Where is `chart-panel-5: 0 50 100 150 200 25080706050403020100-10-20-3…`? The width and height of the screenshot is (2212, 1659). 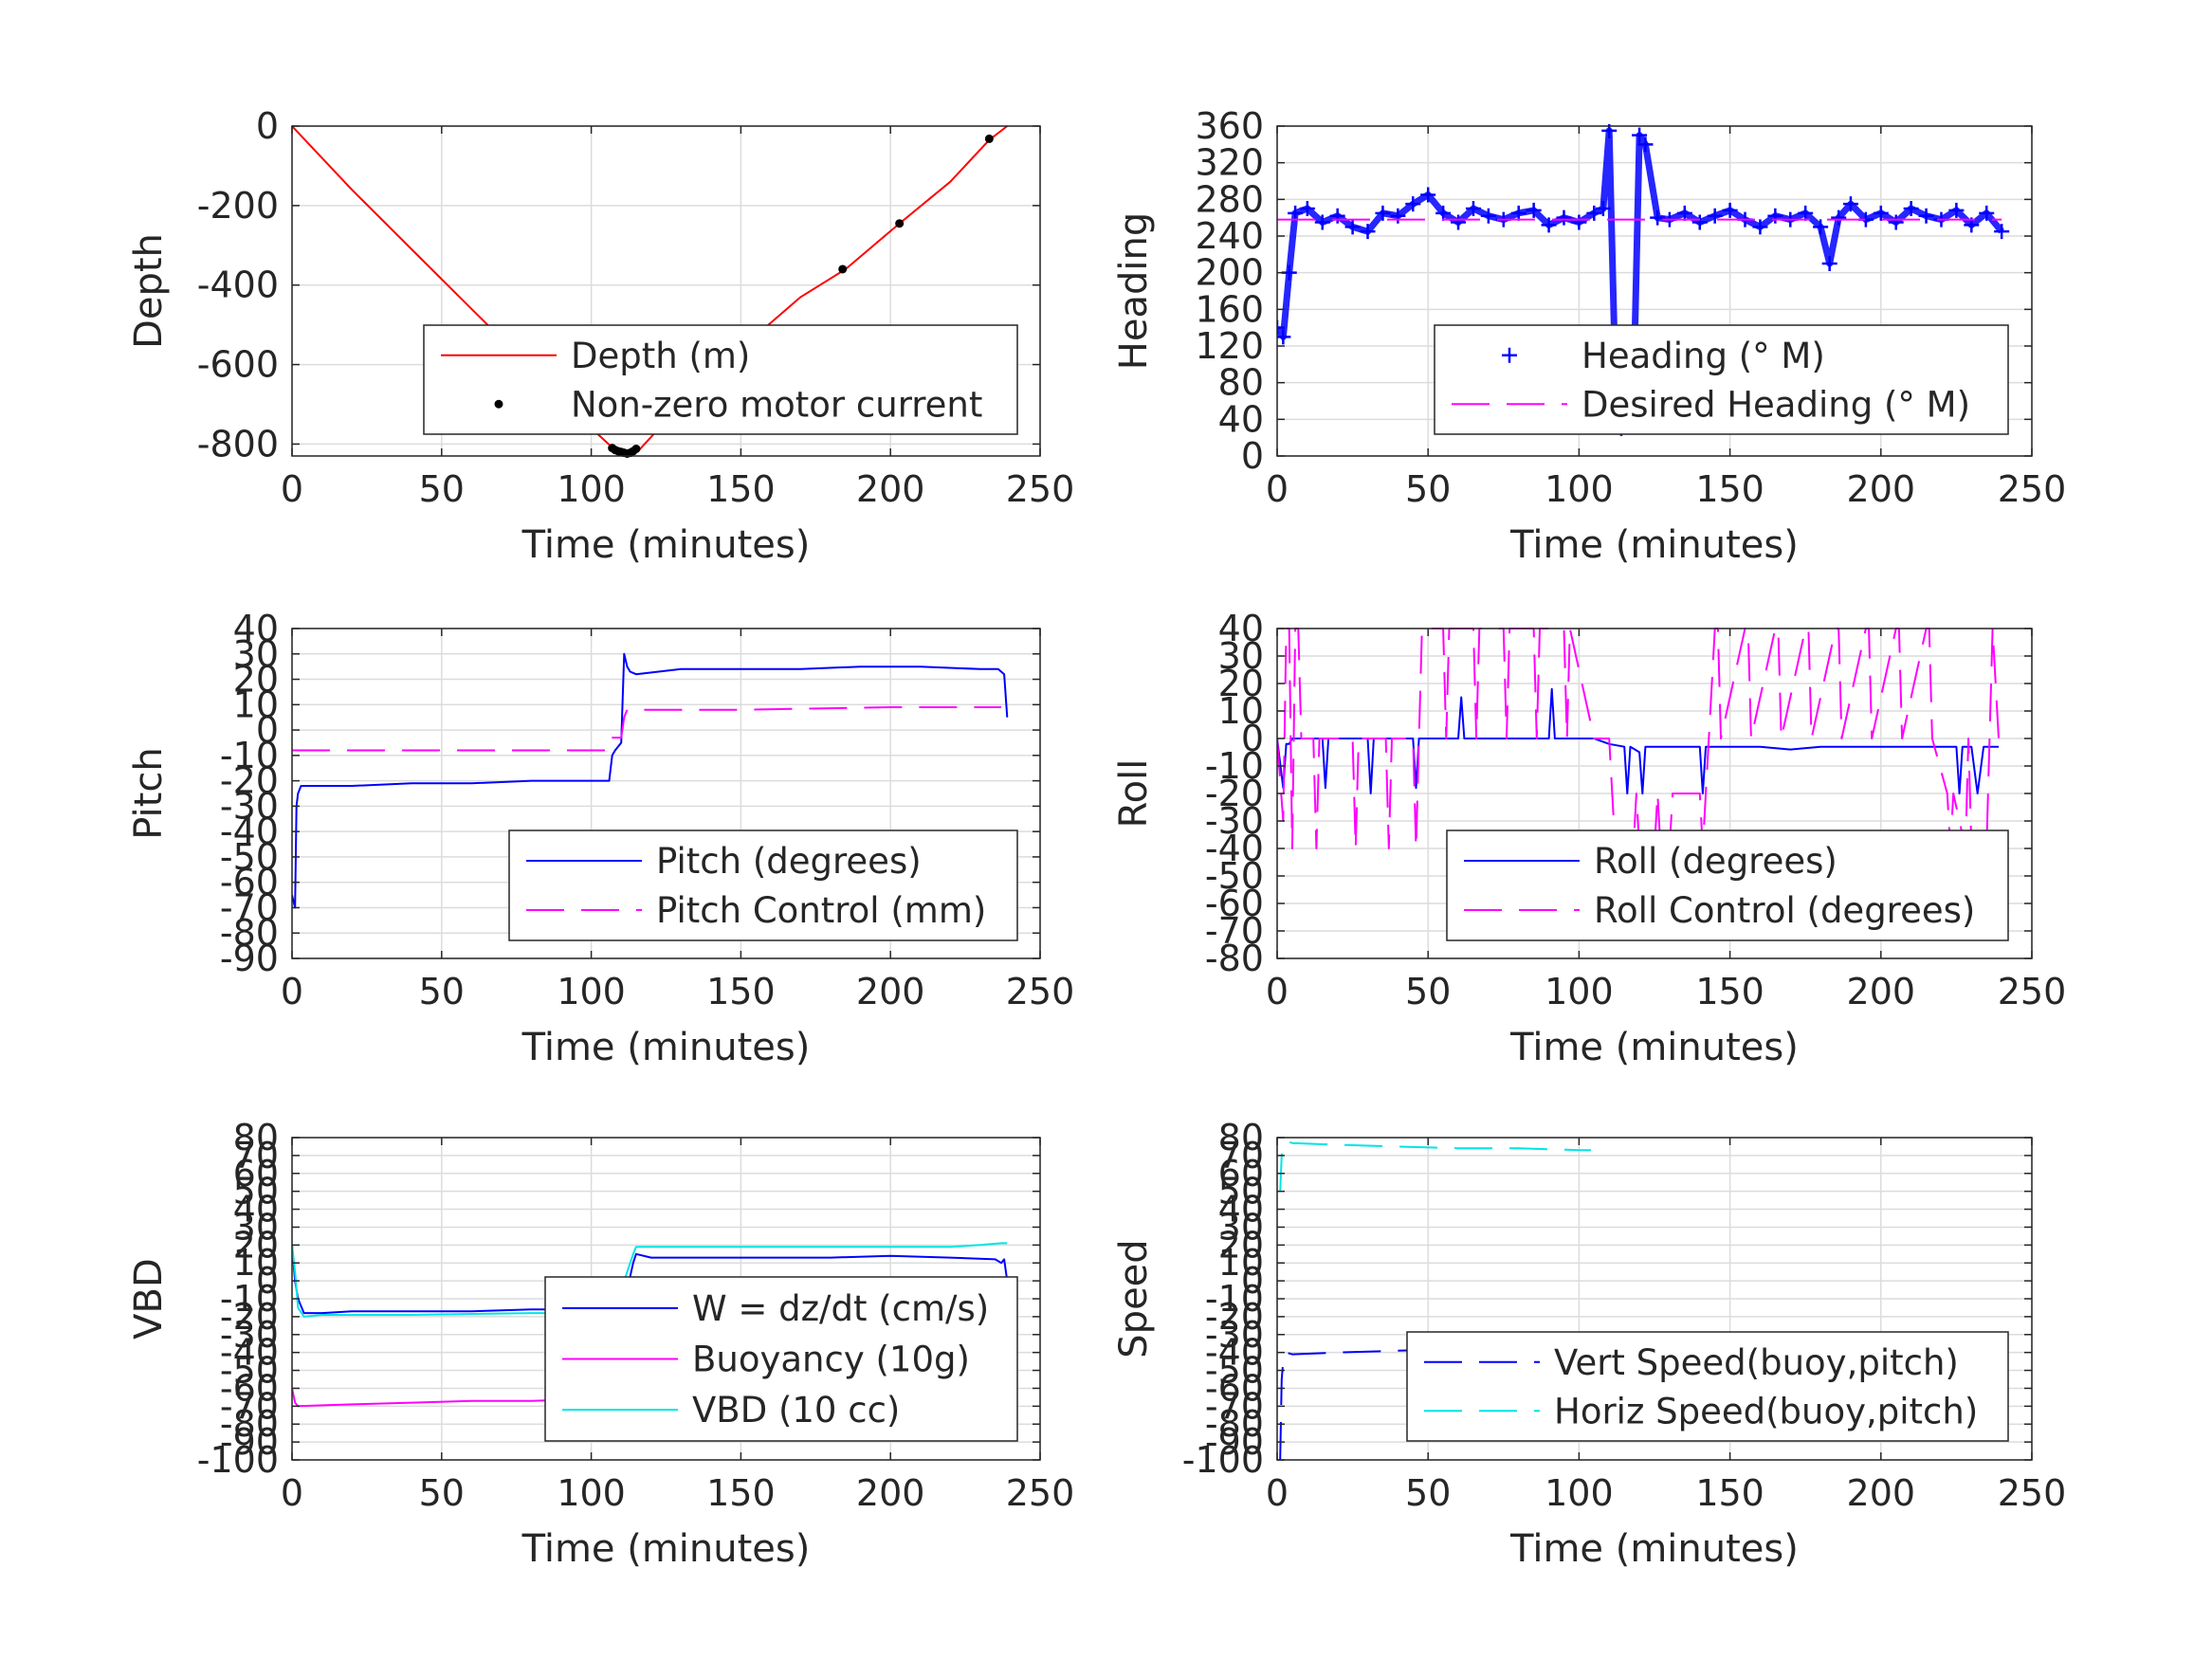
chart-panel-5: 0 50 100 150 200 25080706050403020100-10-20-3… is located at coordinates (600, 1344).